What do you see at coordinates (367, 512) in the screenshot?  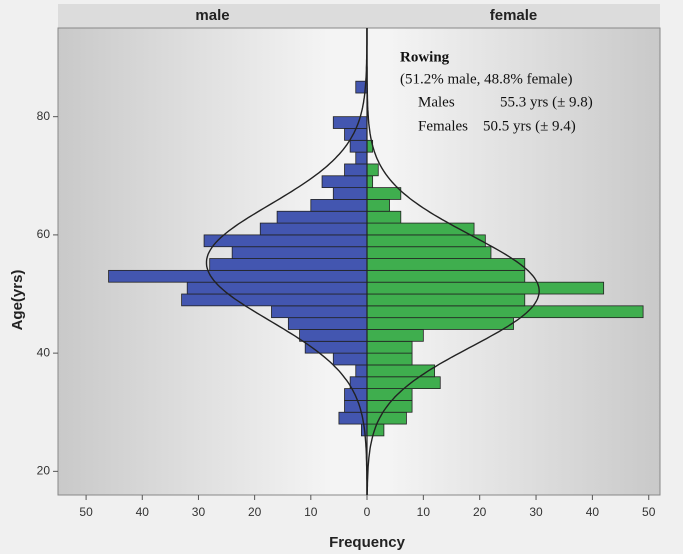 I see `x-tick-label: 0` at bounding box center [367, 512].